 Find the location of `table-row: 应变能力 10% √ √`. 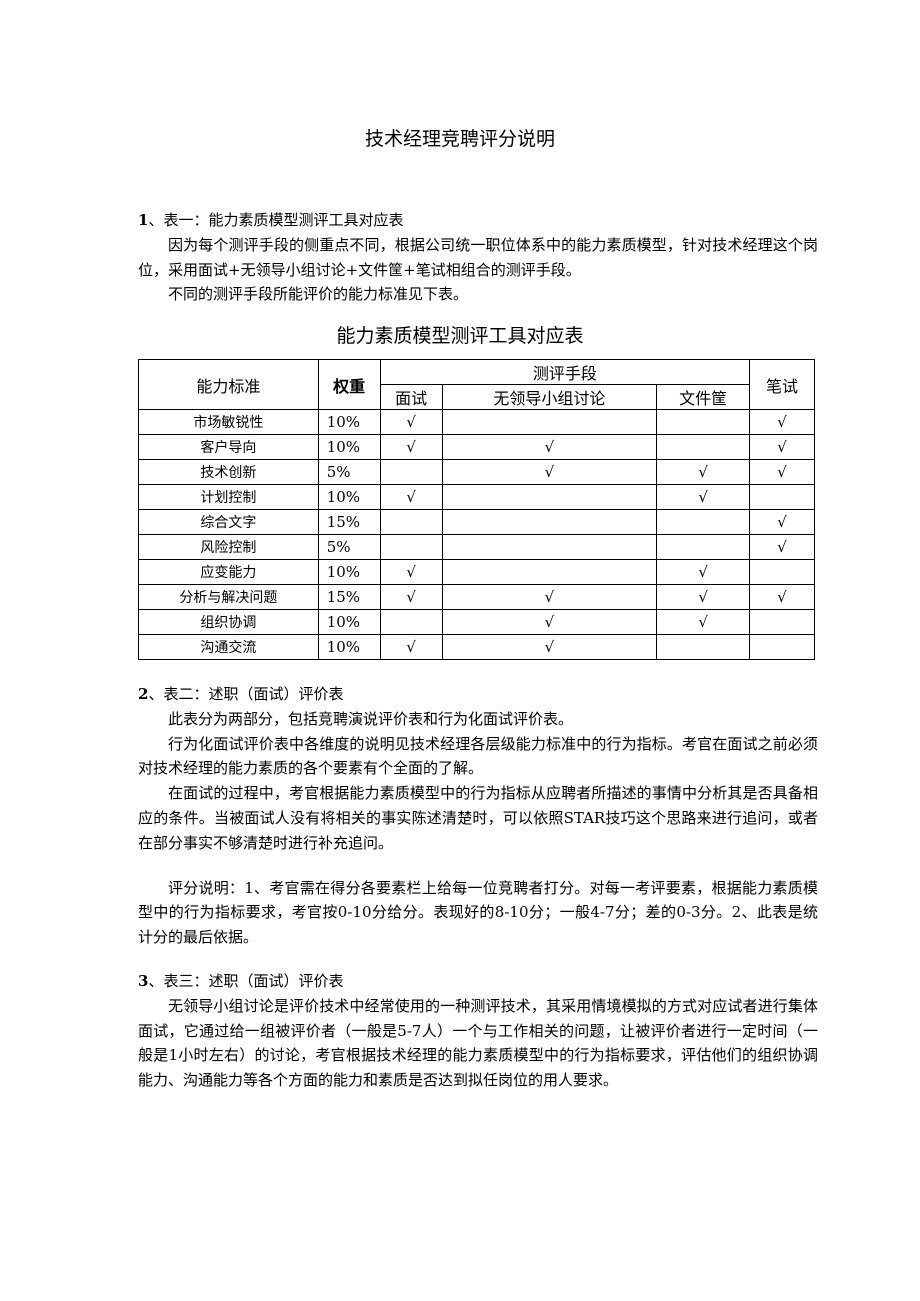

table-row: 应变能力 10% √ √ is located at coordinates (476, 572).